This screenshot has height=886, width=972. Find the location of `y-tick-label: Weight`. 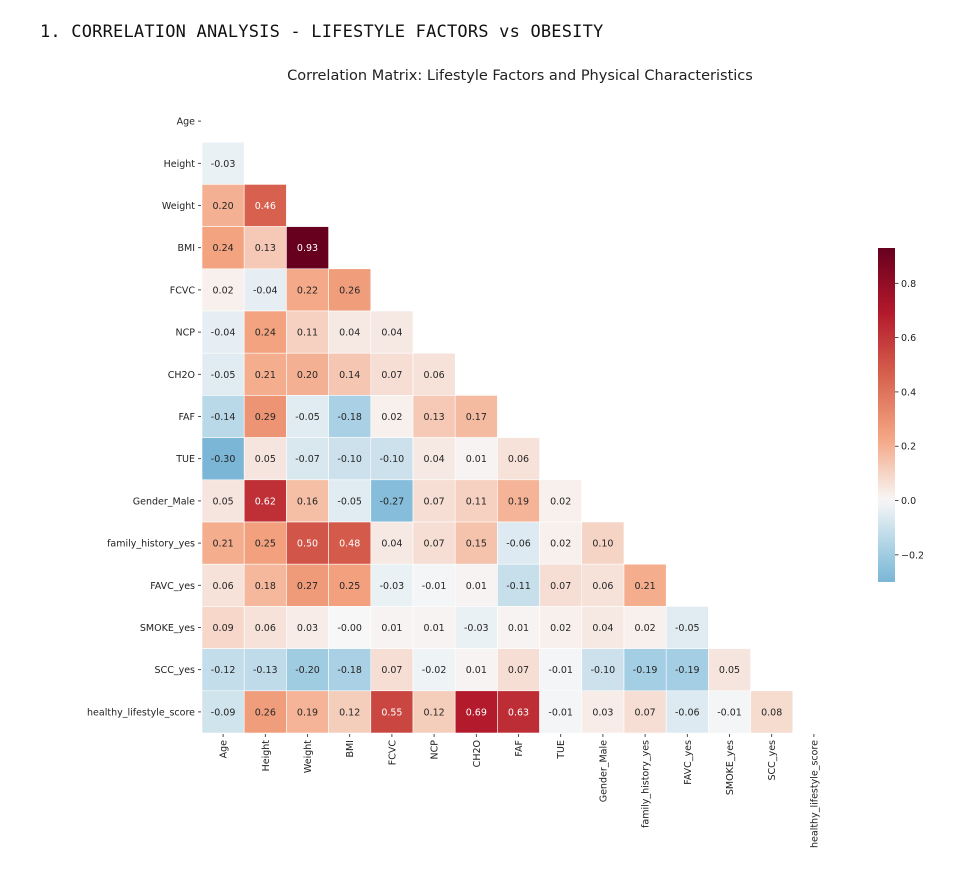

y-tick-label: Weight is located at coordinates (178, 206).